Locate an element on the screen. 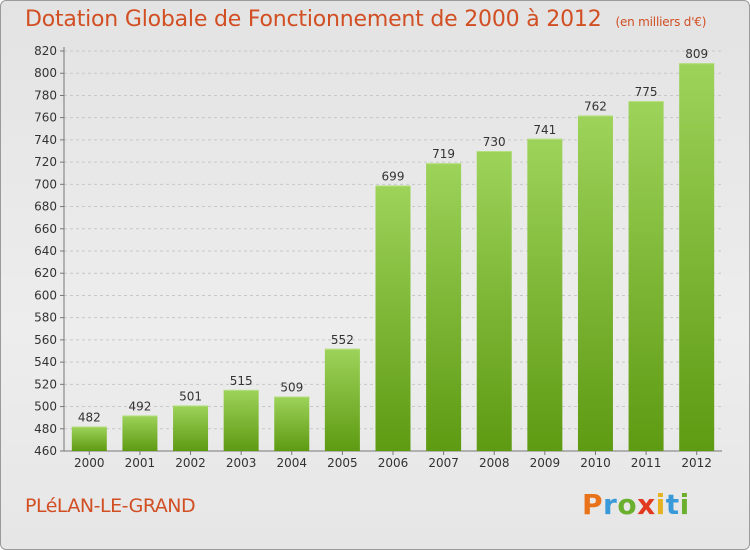 The image size is (750, 550). data-label: 719 is located at coordinates (443, 154).